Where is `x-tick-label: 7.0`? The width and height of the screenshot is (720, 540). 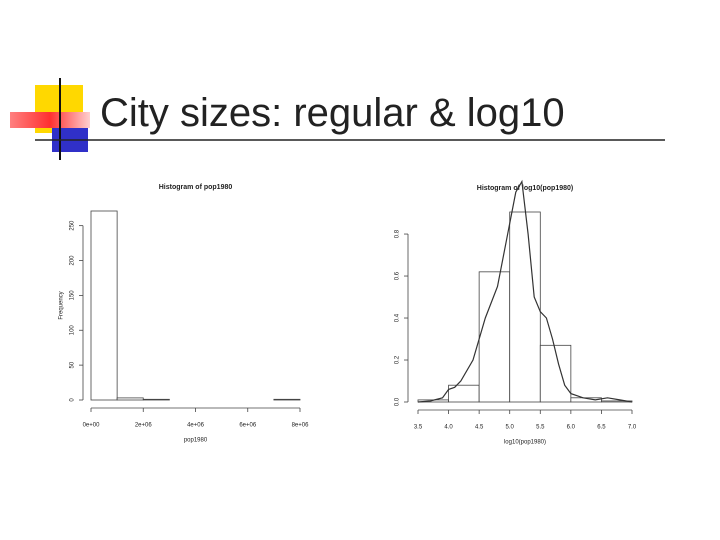
x-tick-label: 7.0 is located at coordinates (632, 428).